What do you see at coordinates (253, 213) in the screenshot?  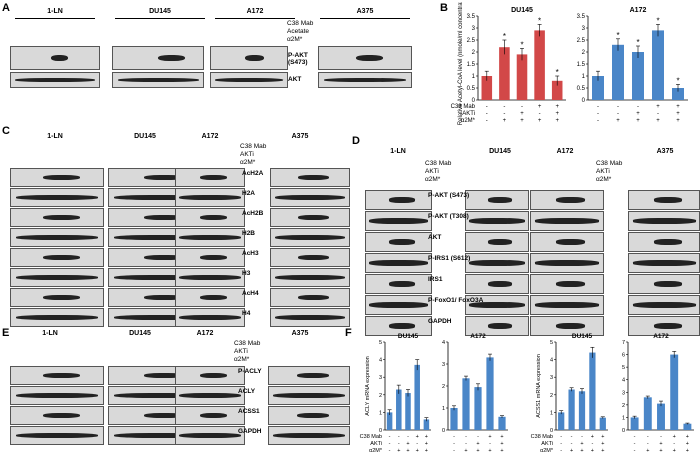 I see `blot-label: AcH2B` at bounding box center [253, 213].